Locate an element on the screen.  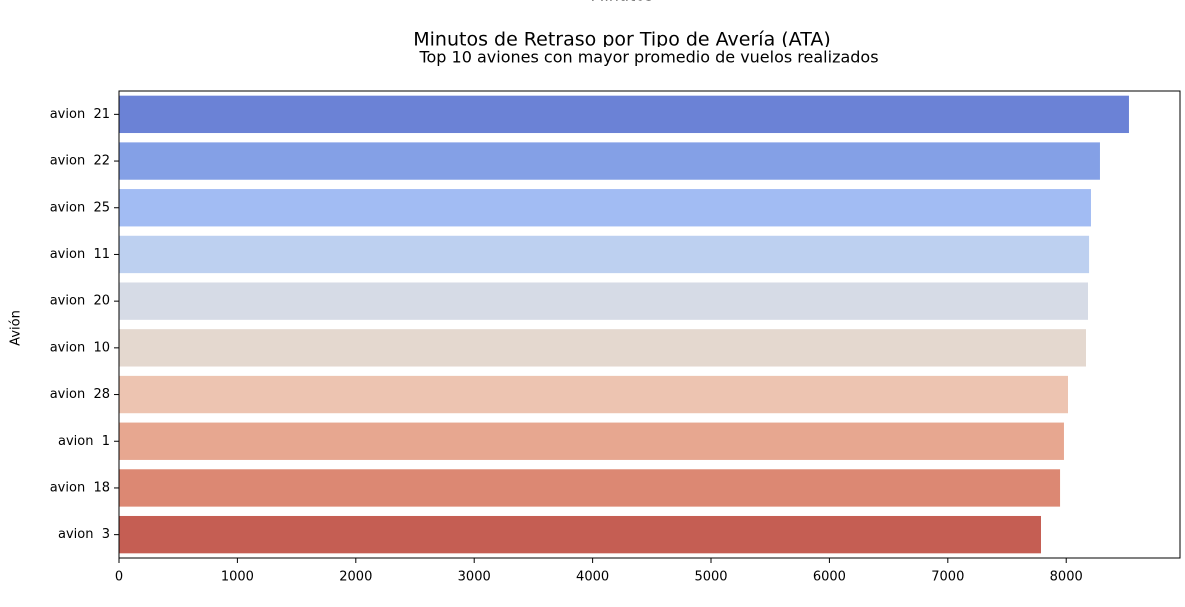
y-tick-label: avion 21 is located at coordinates (80, 114).